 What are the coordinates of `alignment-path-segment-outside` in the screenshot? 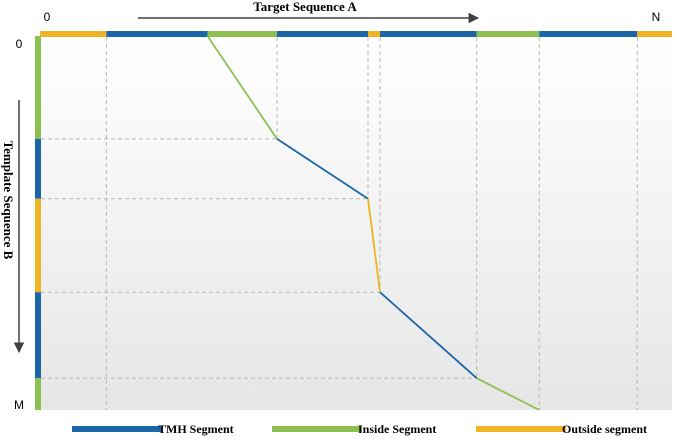 It's located at (374, 245).